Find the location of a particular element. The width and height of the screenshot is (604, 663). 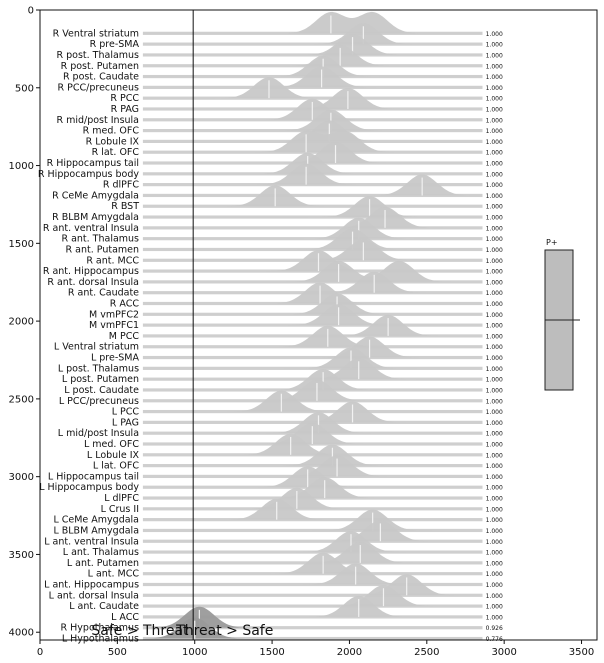

y-tick-label: 1500 is located at coordinates (21, 244).